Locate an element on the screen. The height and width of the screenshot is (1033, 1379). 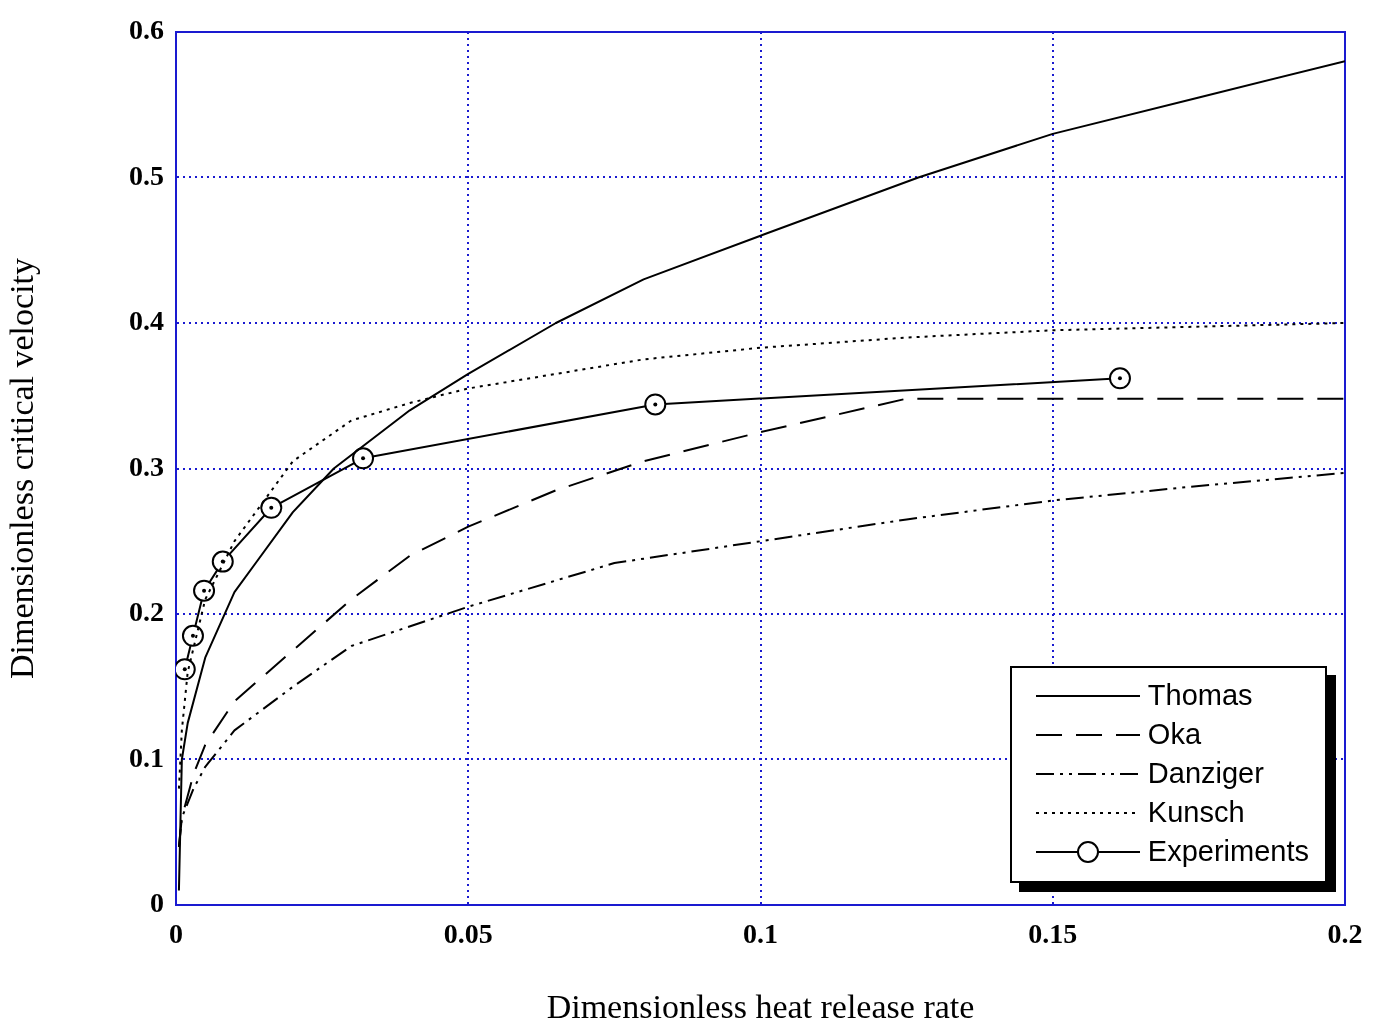
legend-label: Thomas is located at coordinates (1200, 695).